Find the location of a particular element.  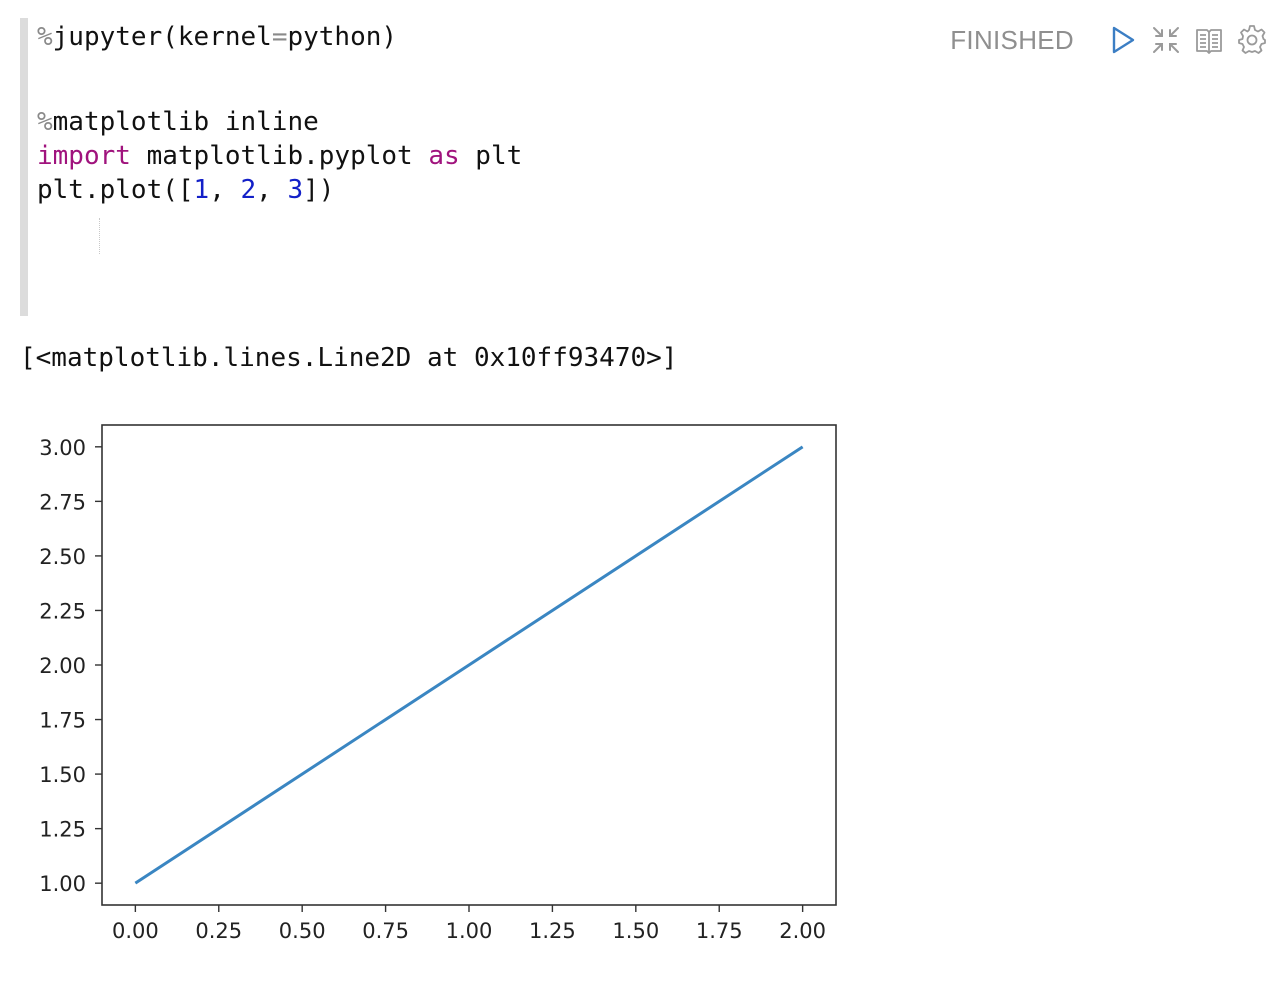

code-token: 3 is located at coordinates (295, 190).